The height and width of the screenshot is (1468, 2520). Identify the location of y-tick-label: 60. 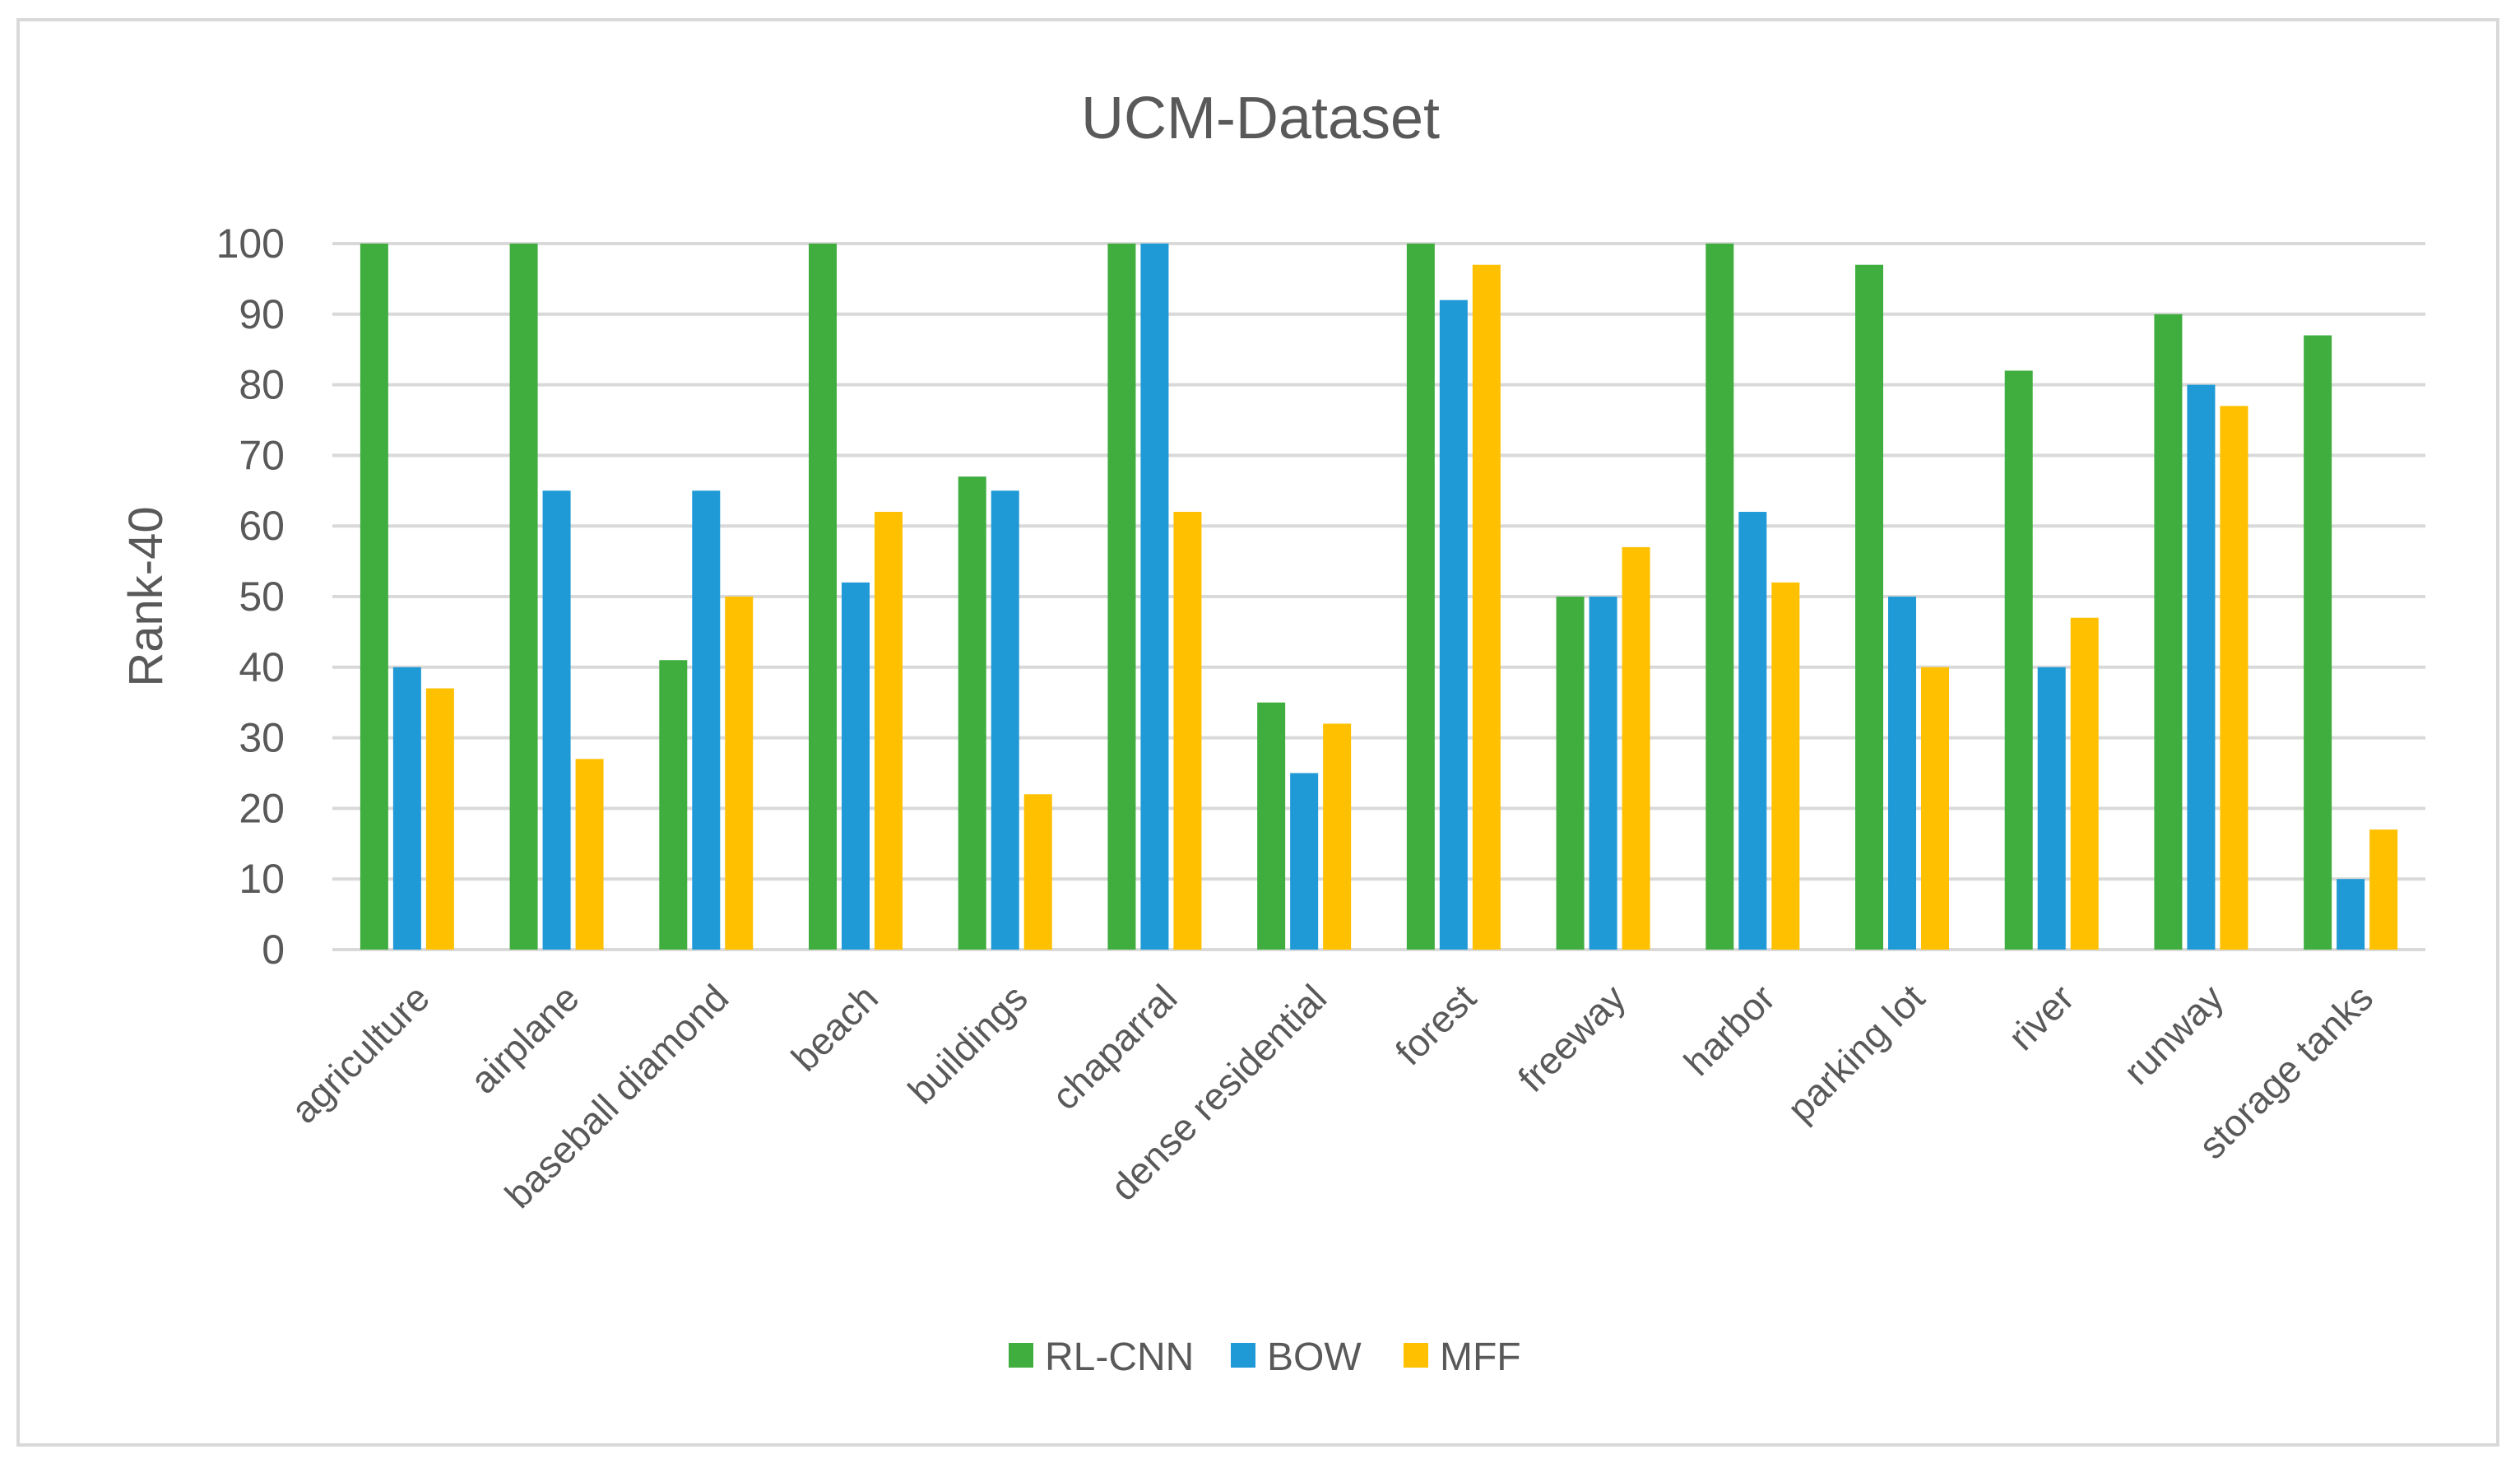
(262, 526).